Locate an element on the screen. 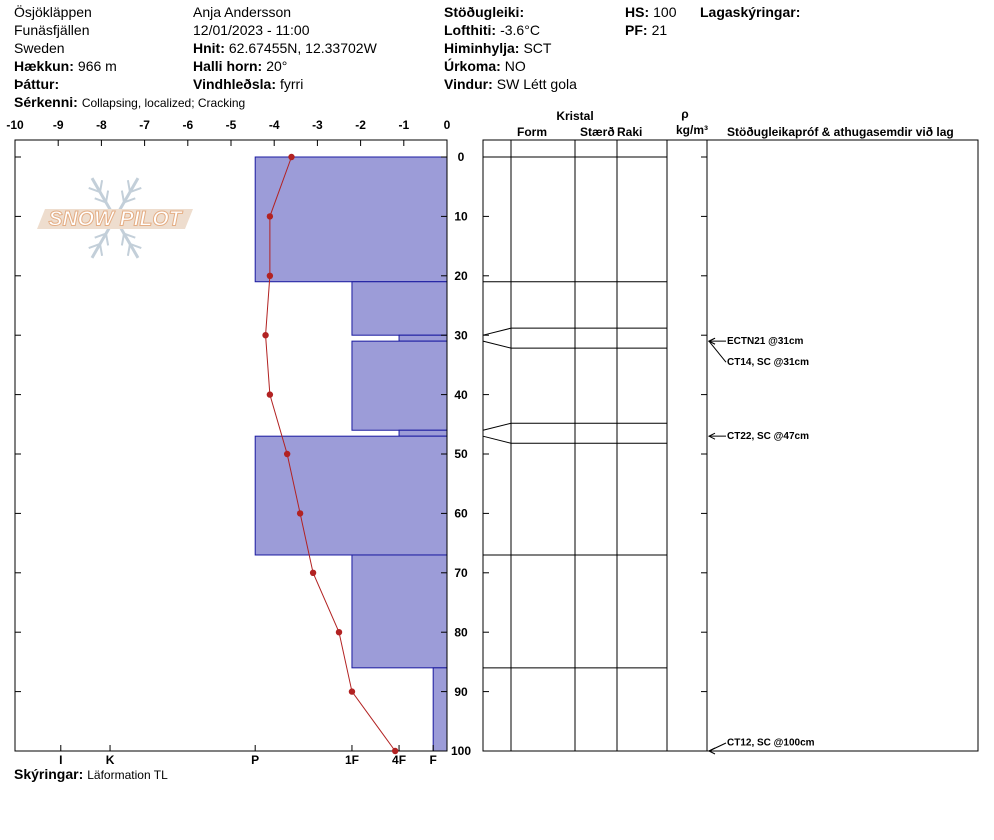  x-tick-label: -1 is located at coordinates (403, 125).